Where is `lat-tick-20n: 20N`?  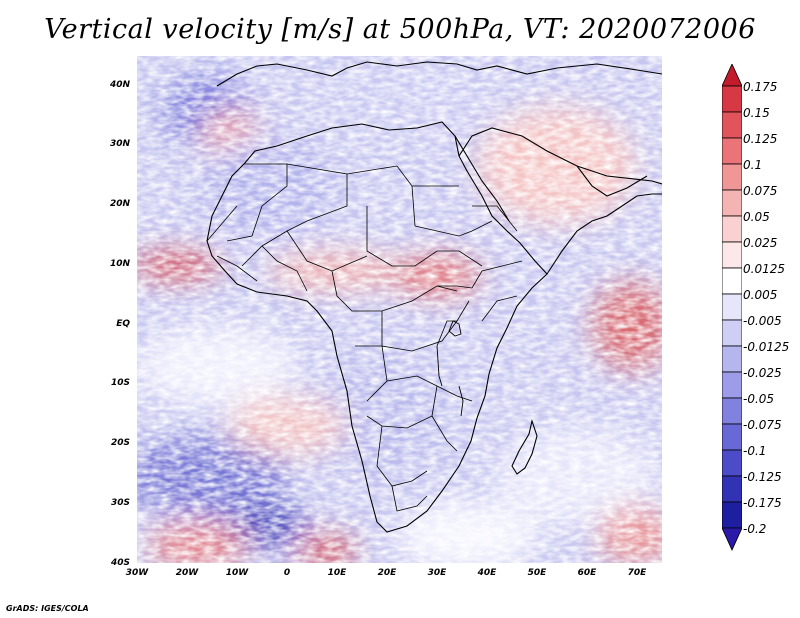
lat-tick-20n: 20N is located at coordinates (119, 204).